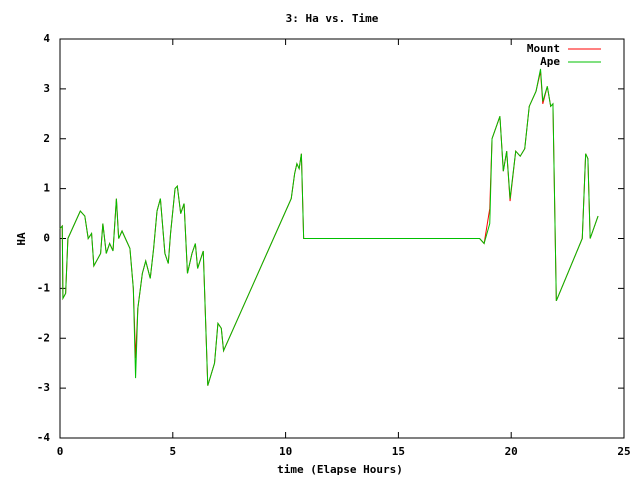 The height and width of the screenshot is (480, 640). What do you see at coordinates (332, 18) in the screenshot?
I see `chart-title: 3: Ha vs. Time` at bounding box center [332, 18].